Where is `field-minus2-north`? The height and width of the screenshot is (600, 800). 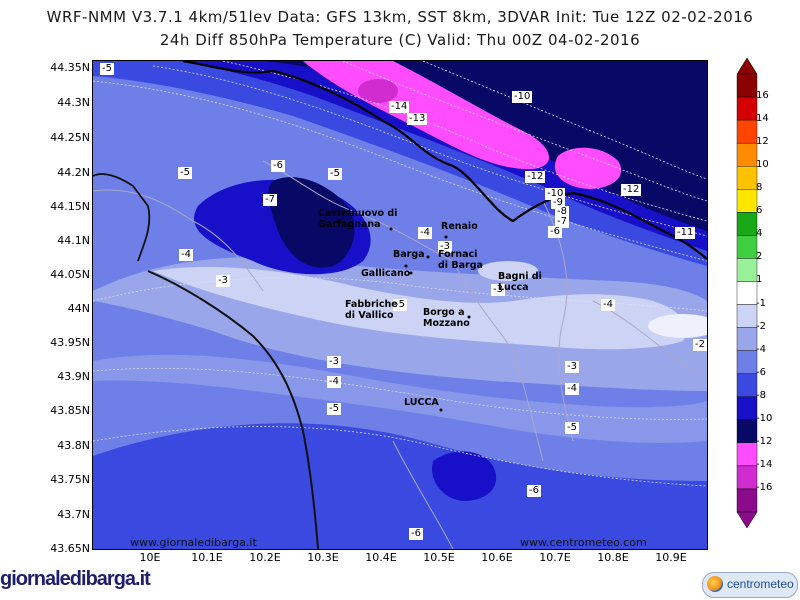
field-minus2-north is located at coordinates (508, 271).